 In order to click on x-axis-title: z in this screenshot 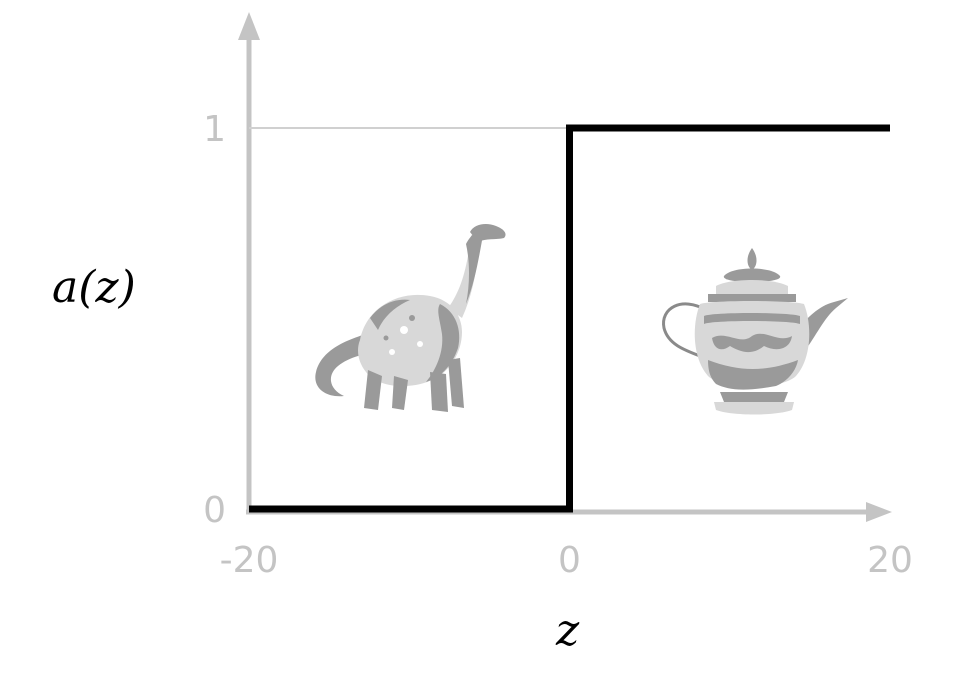, I will do `click(567, 630)`.